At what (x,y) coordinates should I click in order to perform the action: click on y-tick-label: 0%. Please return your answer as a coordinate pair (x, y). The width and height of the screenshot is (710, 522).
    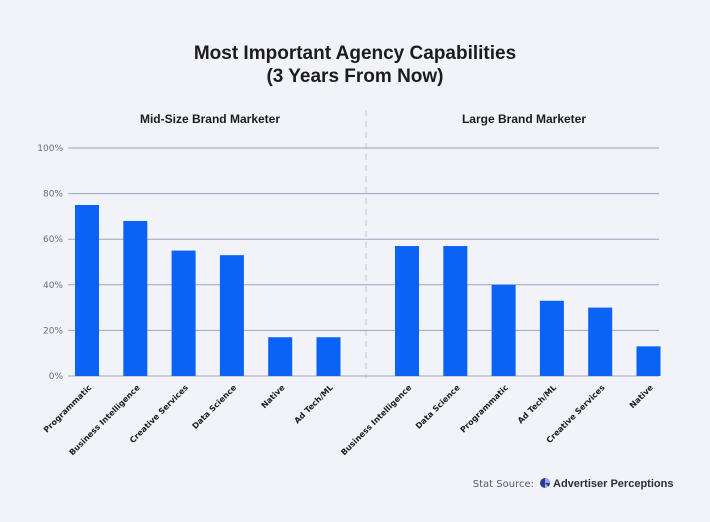
    Looking at the image, I should click on (56, 377).